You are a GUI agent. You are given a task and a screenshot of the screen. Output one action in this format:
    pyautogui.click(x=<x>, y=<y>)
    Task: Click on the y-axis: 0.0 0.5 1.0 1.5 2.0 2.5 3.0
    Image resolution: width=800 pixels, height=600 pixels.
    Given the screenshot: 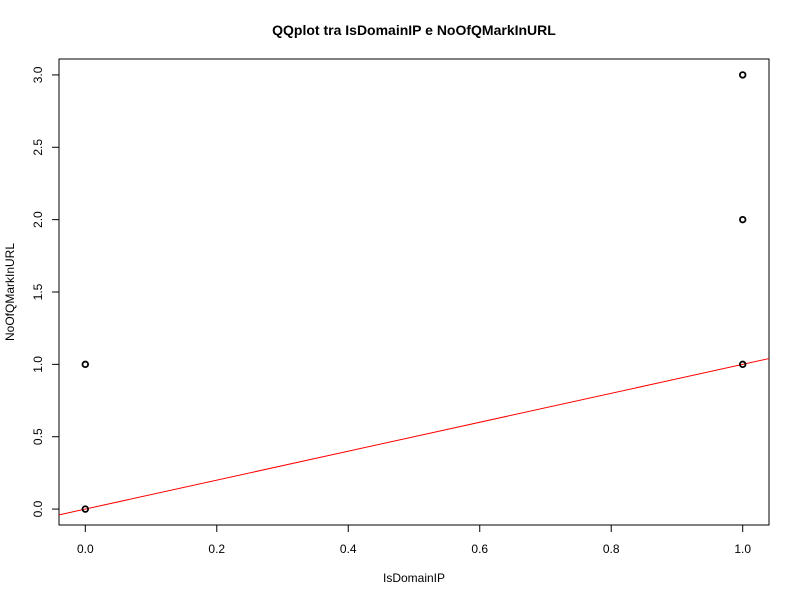 What is the action you would take?
    pyautogui.click(x=45, y=291)
    